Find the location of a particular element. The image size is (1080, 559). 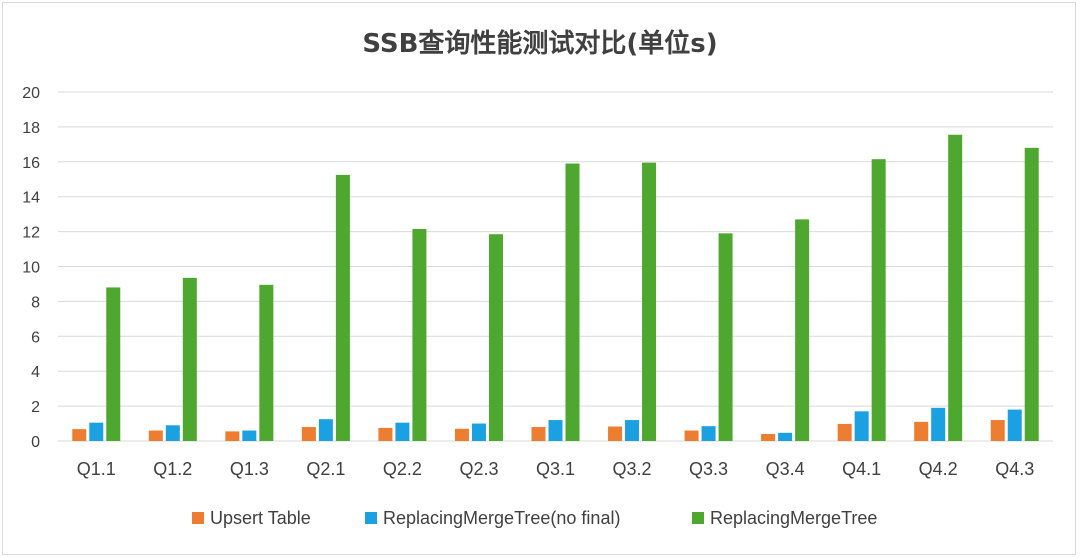

y-tick-label: 8 is located at coordinates (35, 302).